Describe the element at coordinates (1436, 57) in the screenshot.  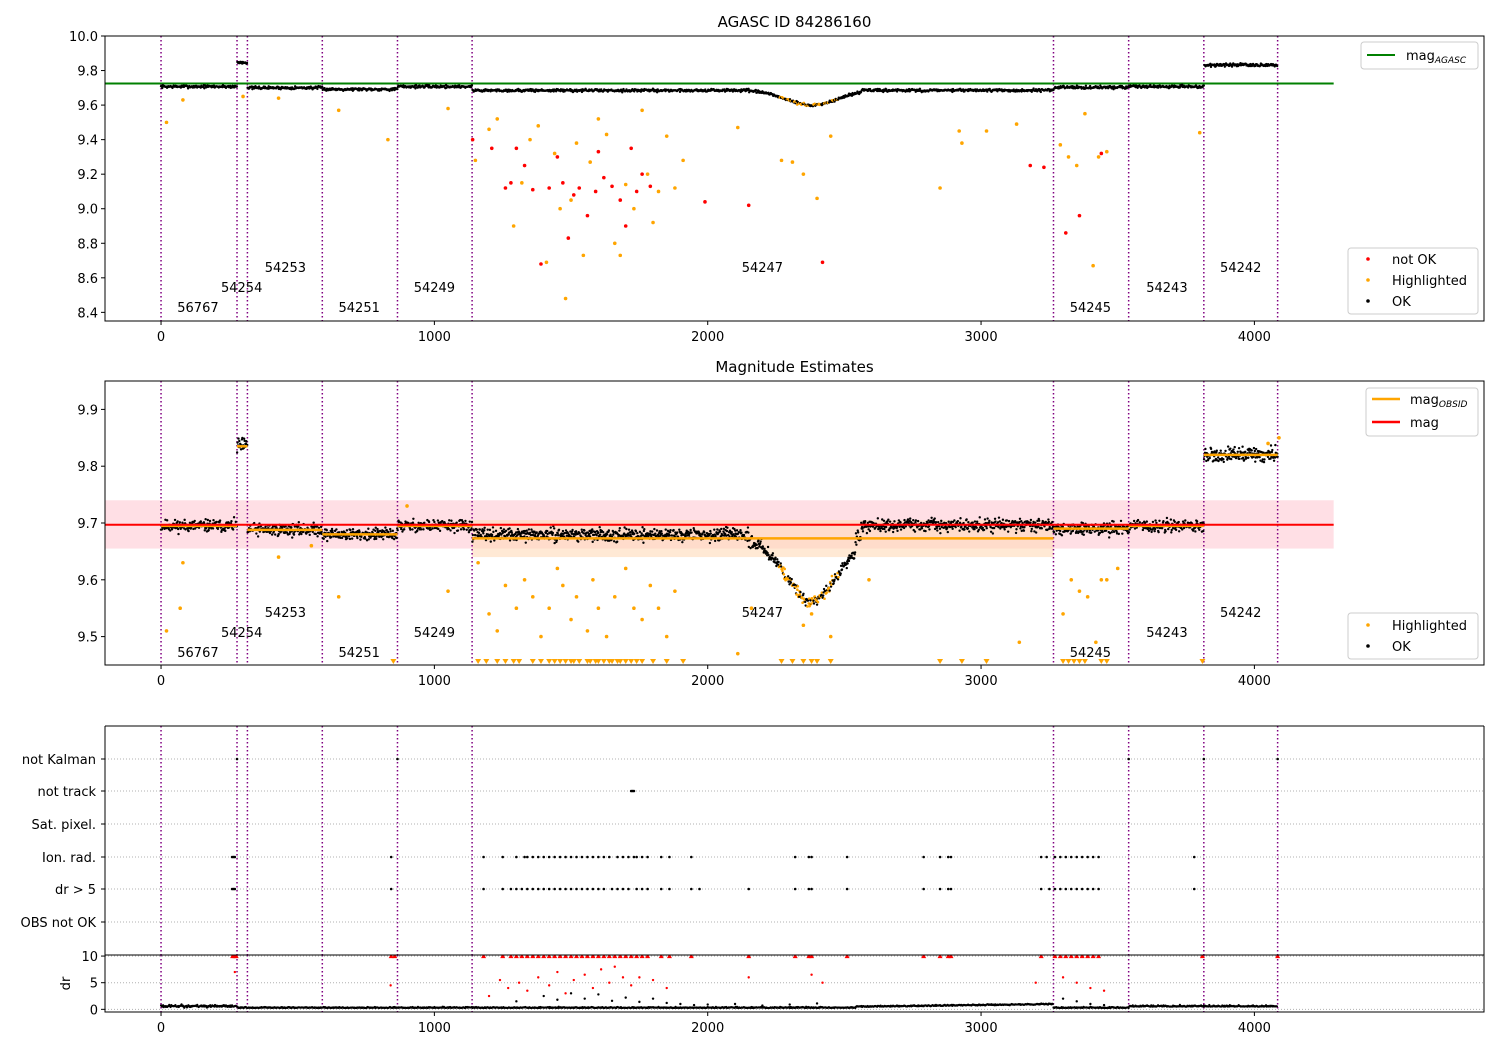
I see `top-legend-agasc-label: magAGASC` at that location.